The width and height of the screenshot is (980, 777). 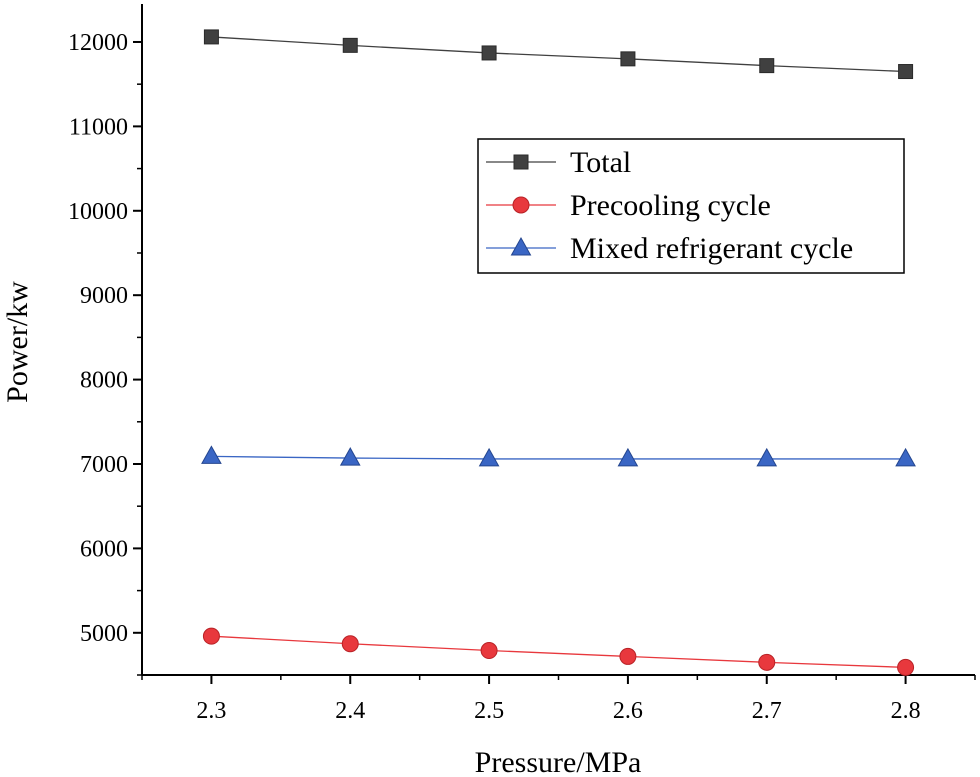 I want to click on series-total, so click(x=558, y=54).